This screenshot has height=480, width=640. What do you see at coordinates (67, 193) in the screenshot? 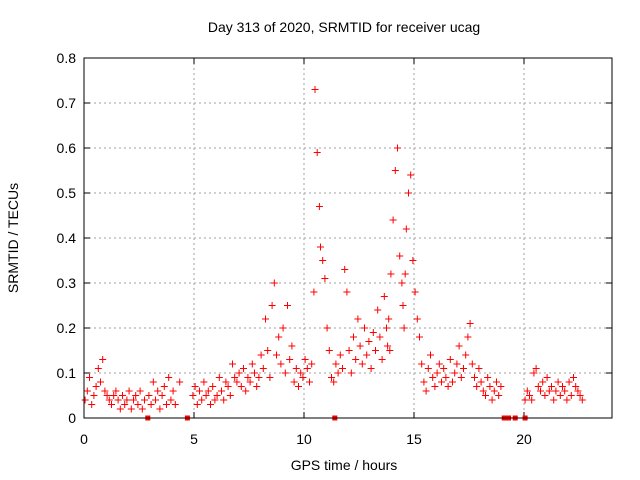
I see `y-tick-label: 0.5` at bounding box center [67, 193].